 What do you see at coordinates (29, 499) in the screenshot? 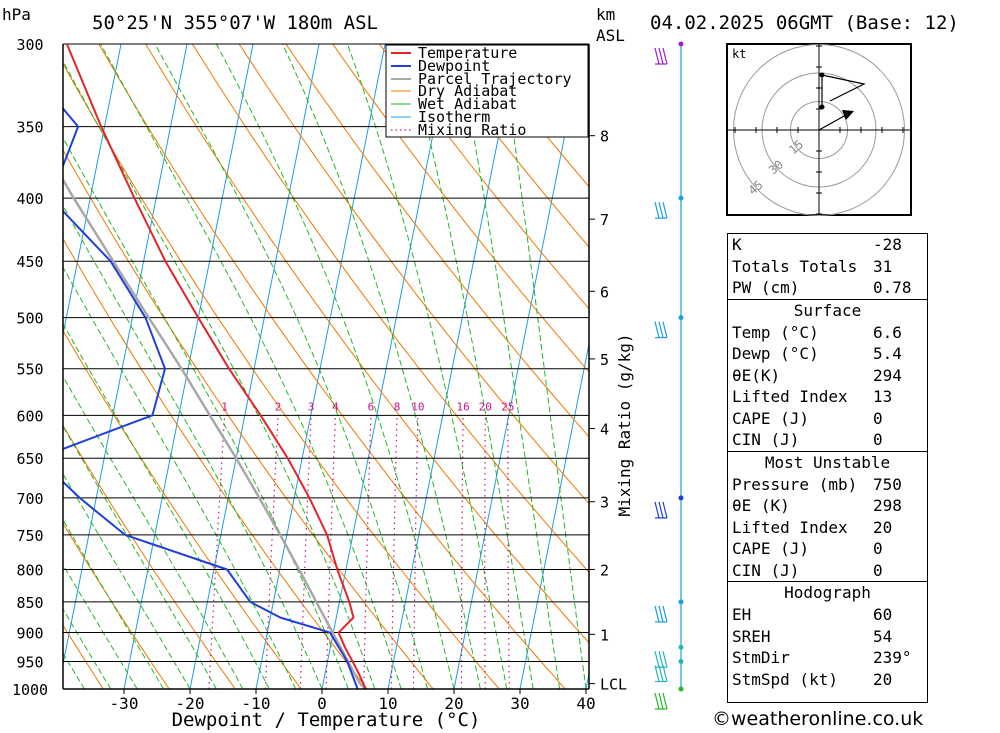
I see `pressure-tick-label: 700` at bounding box center [29, 499].